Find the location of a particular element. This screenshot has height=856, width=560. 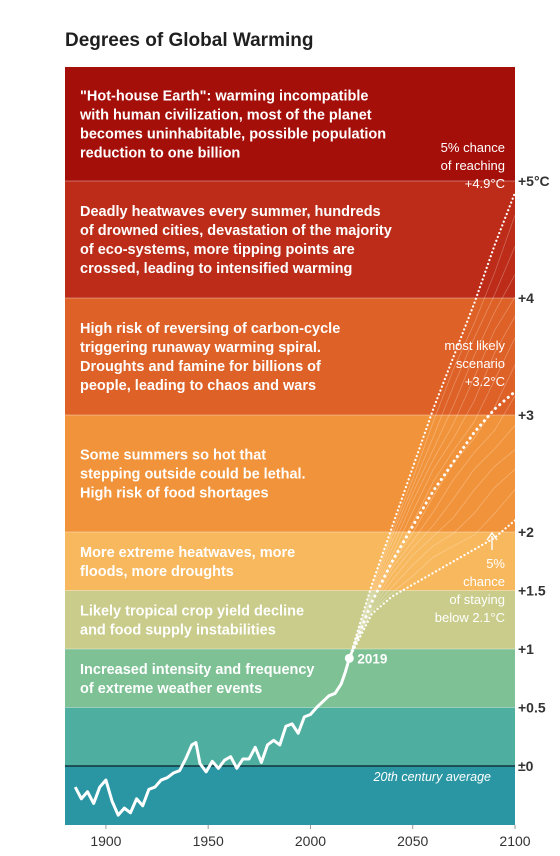

band-6-text-2: Droughts and famine for billions of is located at coordinates (200, 367).